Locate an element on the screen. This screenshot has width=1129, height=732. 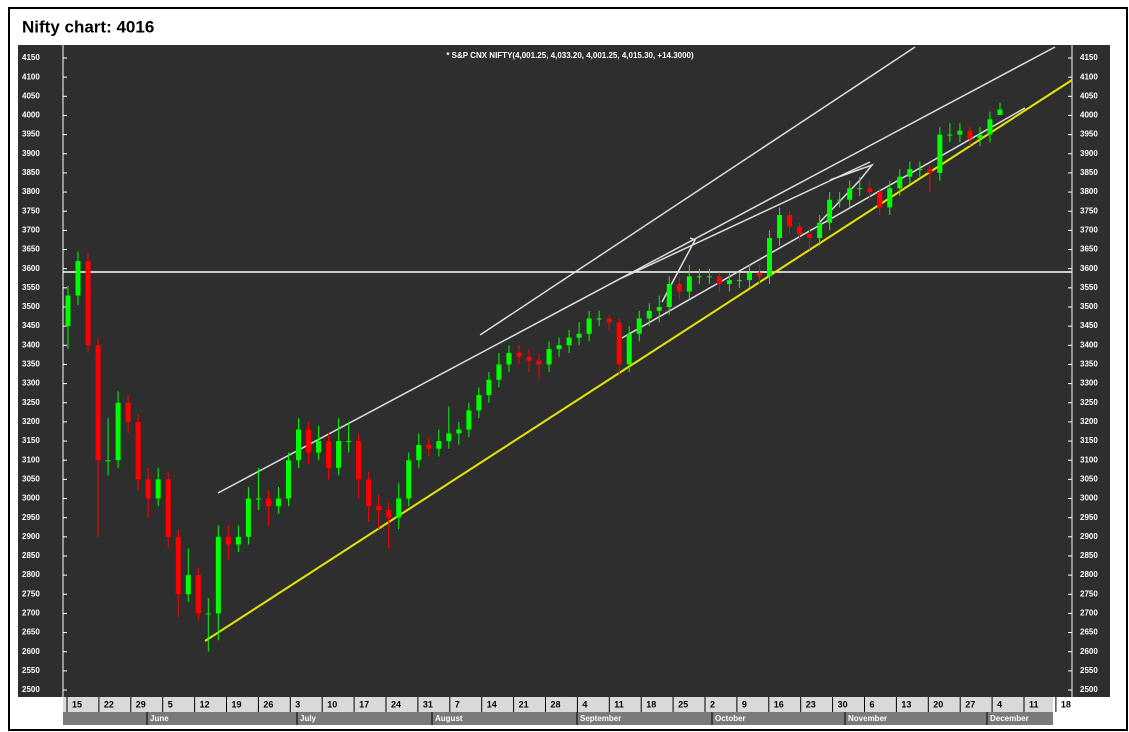
y-tick-label: 3100 is located at coordinates (1089, 459).